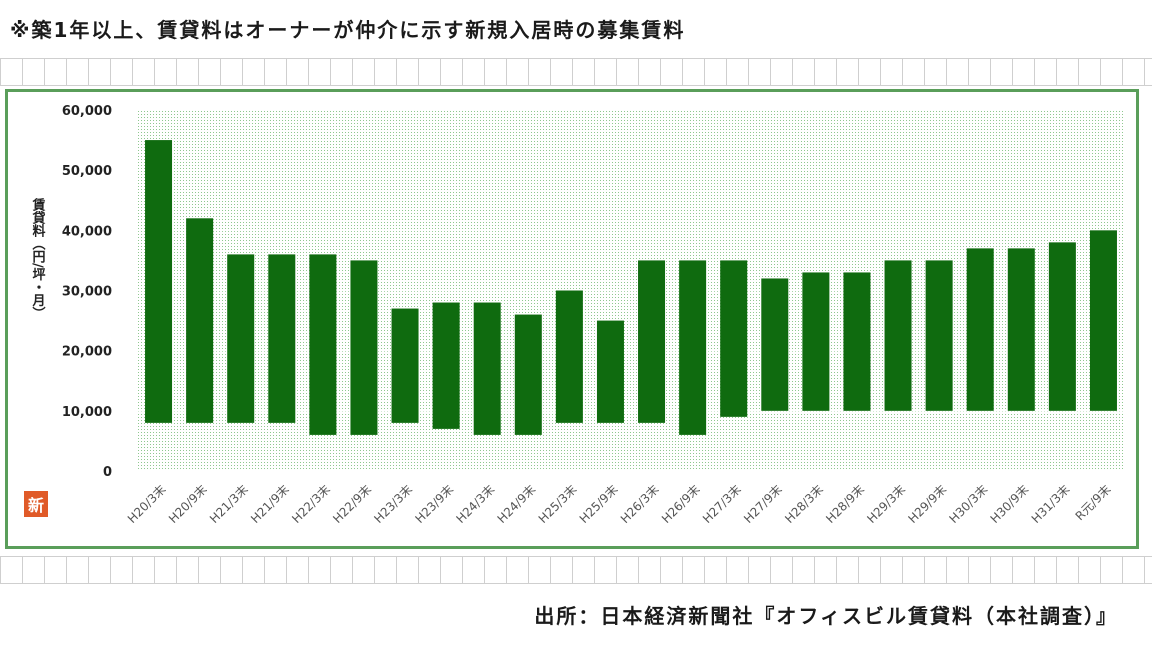 The height and width of the screenshot is (648, 1152). I want to click on x-tick-label: H23/9末, so click(434, 504).